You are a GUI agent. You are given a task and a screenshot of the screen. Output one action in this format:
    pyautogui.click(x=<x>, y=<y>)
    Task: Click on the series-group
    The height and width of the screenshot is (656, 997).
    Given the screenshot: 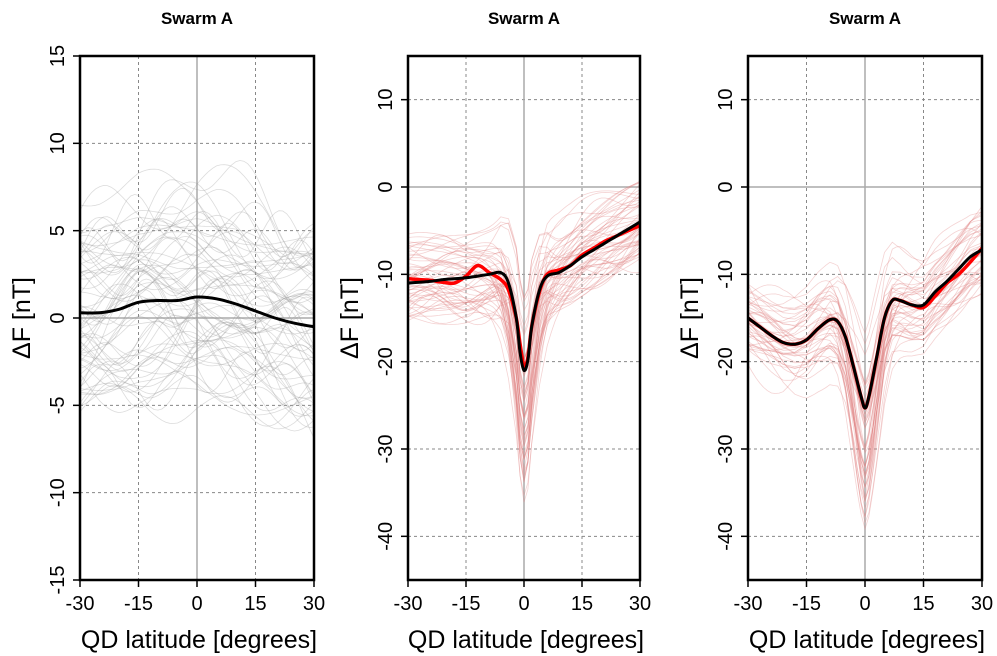 What is the action you would take?
    pyautogui.click(x=524, y=296)
    